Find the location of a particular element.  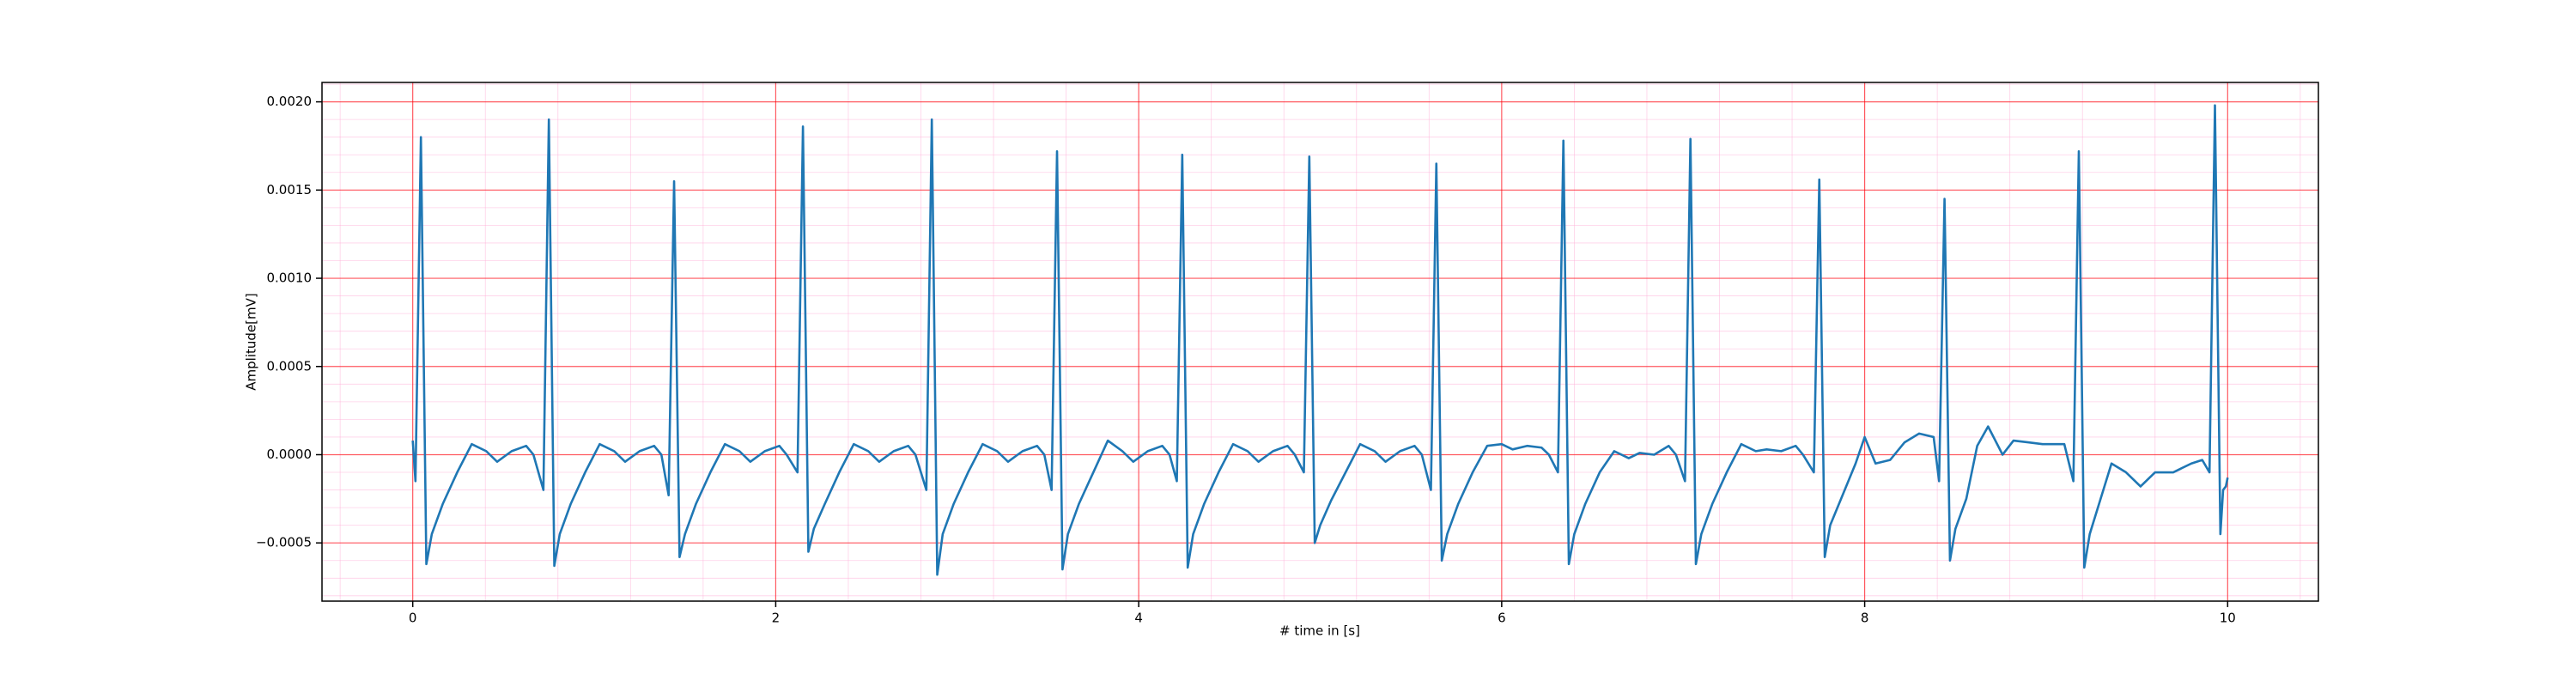

y-tick-label: 0.0000 is located at coordinates (290, 454).